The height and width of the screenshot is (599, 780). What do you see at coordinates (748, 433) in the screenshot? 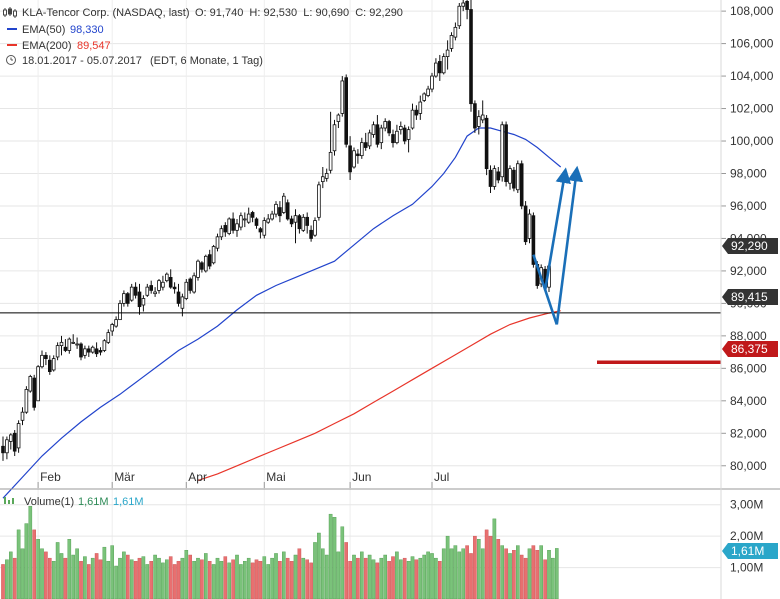
I see `price-tick-label: 82,000` at bounding box center [748, 433].